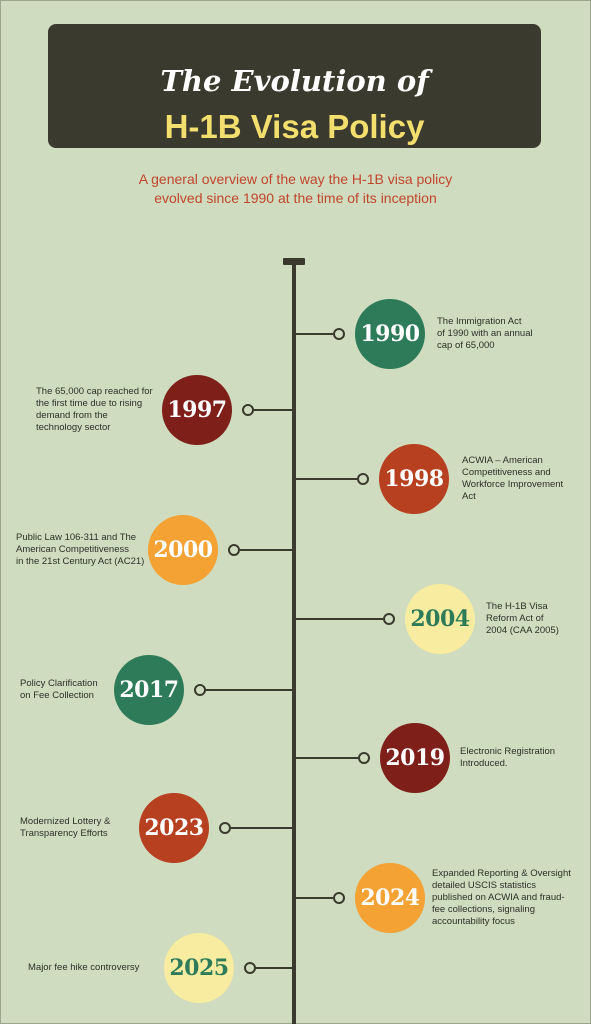 Image resolution: width=591 pixels, height=1024 pixels. What do you see at coordinates (484, 885) in the screenshot?
I see `event-description-line: detailed USCIS statistics` at bounding box center [484, 885].